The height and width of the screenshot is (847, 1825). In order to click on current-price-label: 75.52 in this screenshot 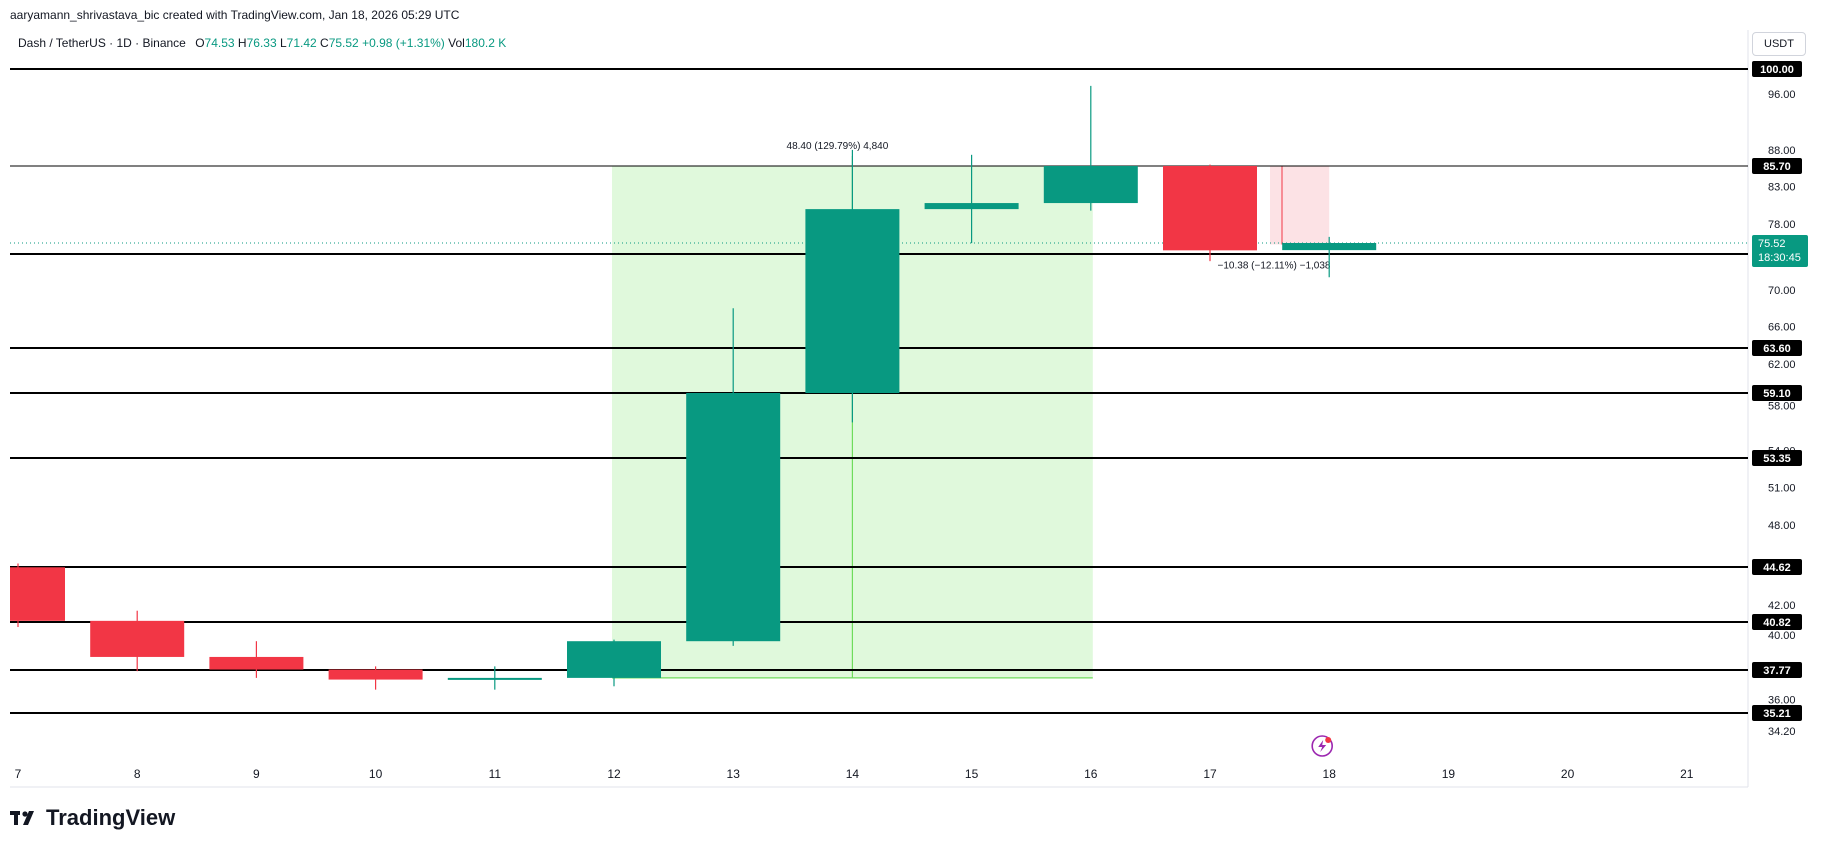, I will do `click(1772, 244)`.